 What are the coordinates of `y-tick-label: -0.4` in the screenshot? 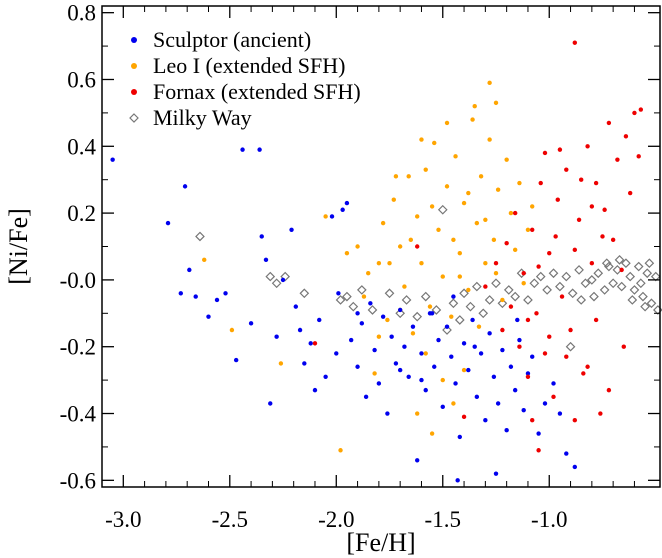 It's located at (78, 414).